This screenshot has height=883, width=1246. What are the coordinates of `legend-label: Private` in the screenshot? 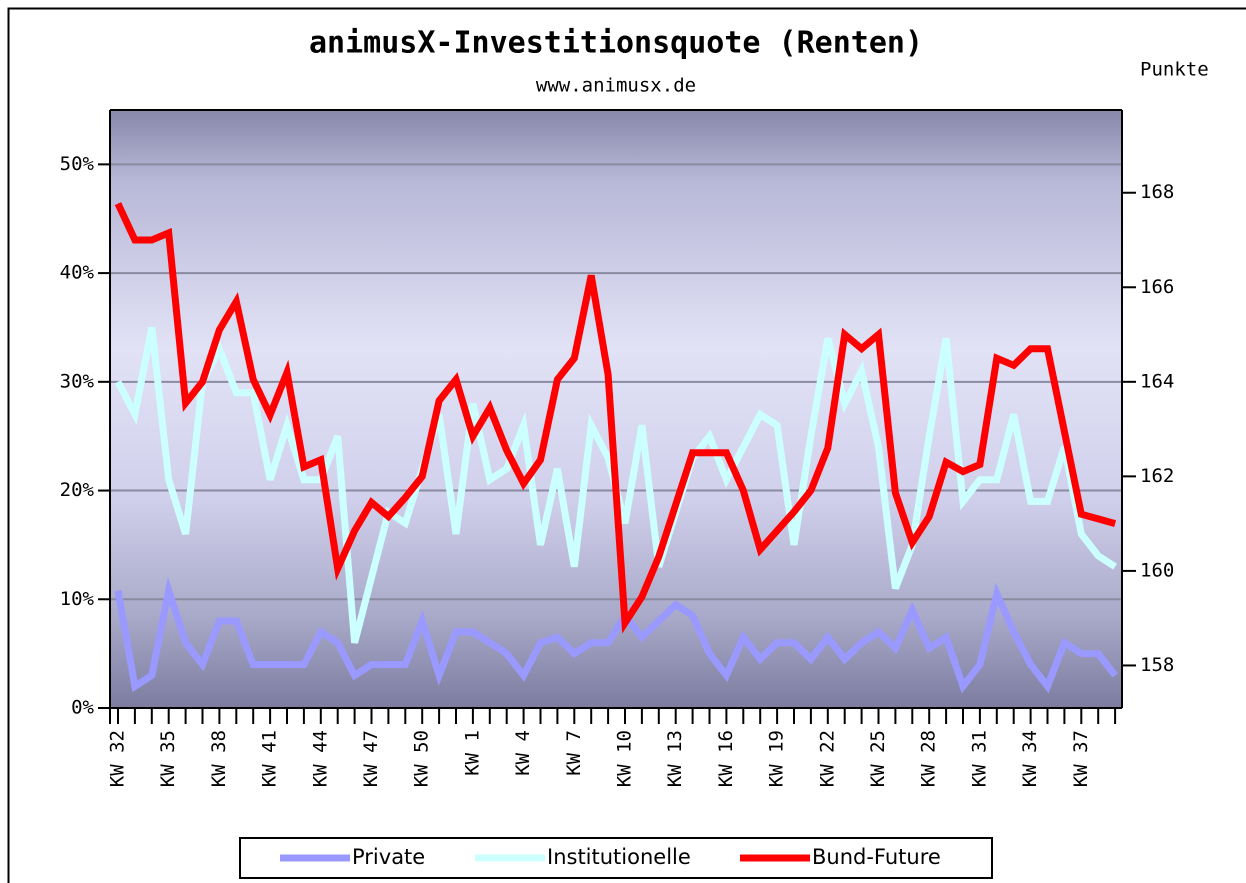 It's located at (388, 857).